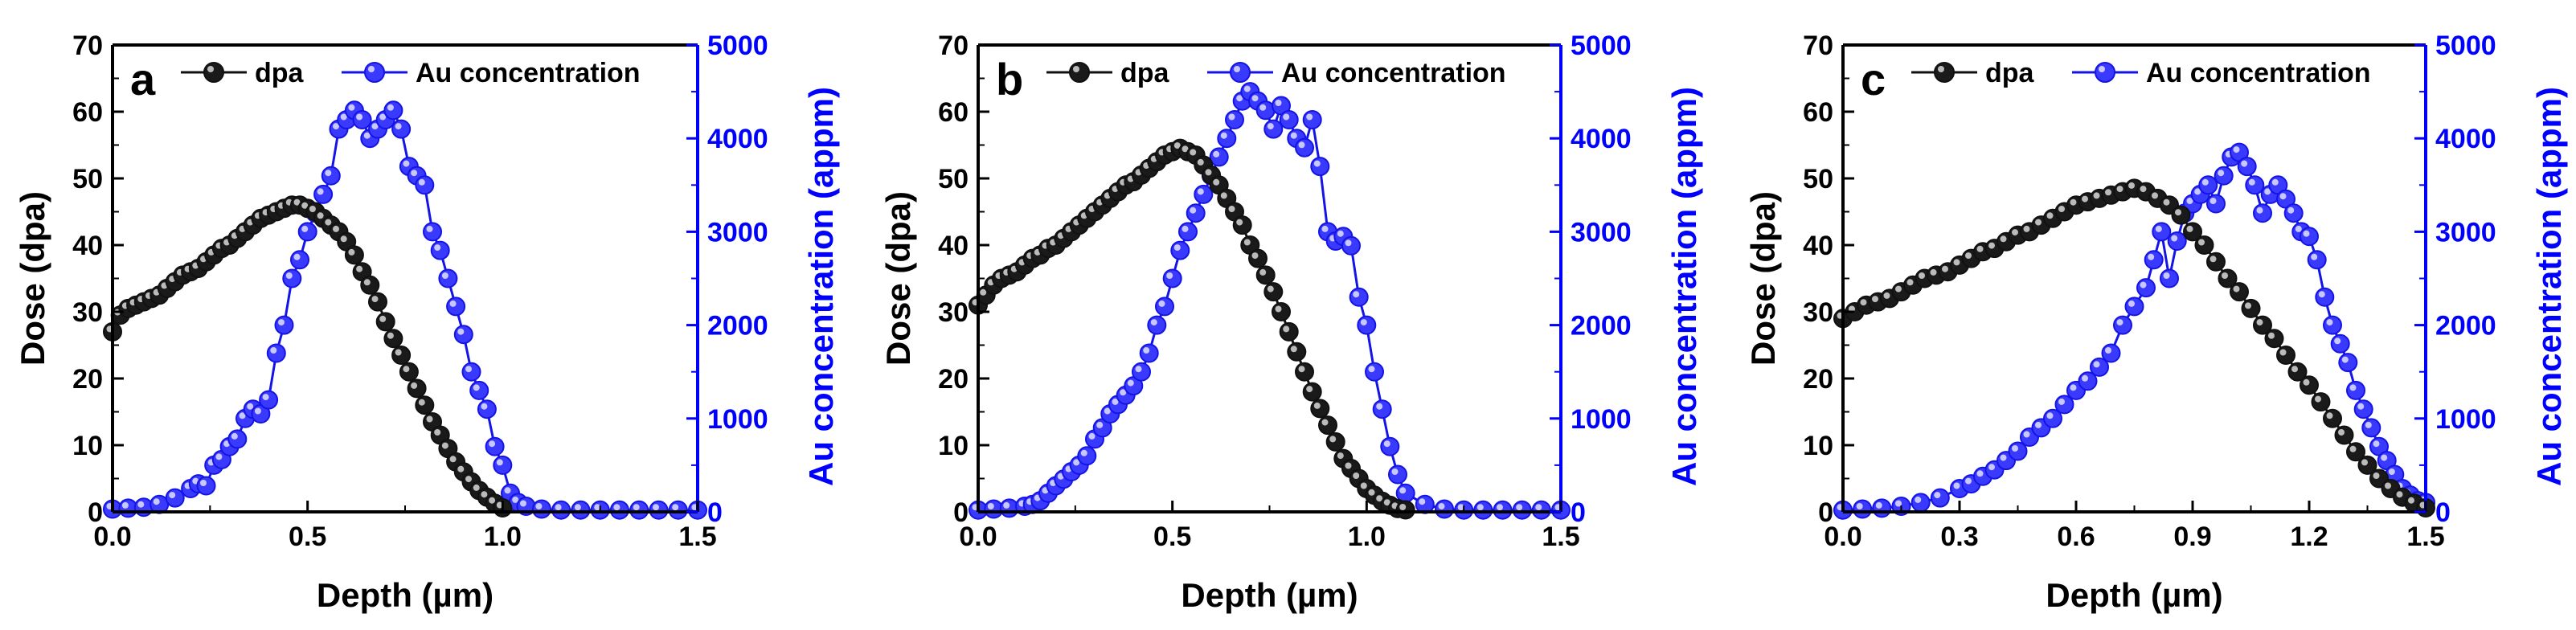 The width and height of the screenshot is (2576, 630). Describe the element at coordinates (371, 69) in the screenshot. I see `legend-marker-highlight-au` at that location.